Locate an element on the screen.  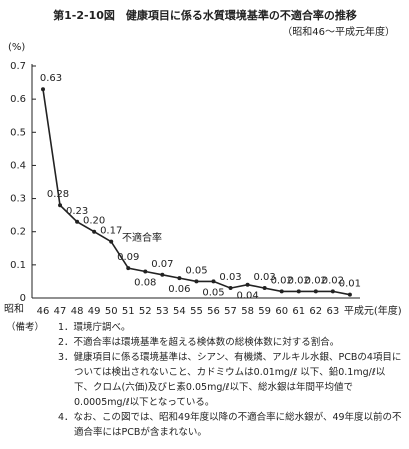
value-label: 0.06 is located at coordinates (179, 289).